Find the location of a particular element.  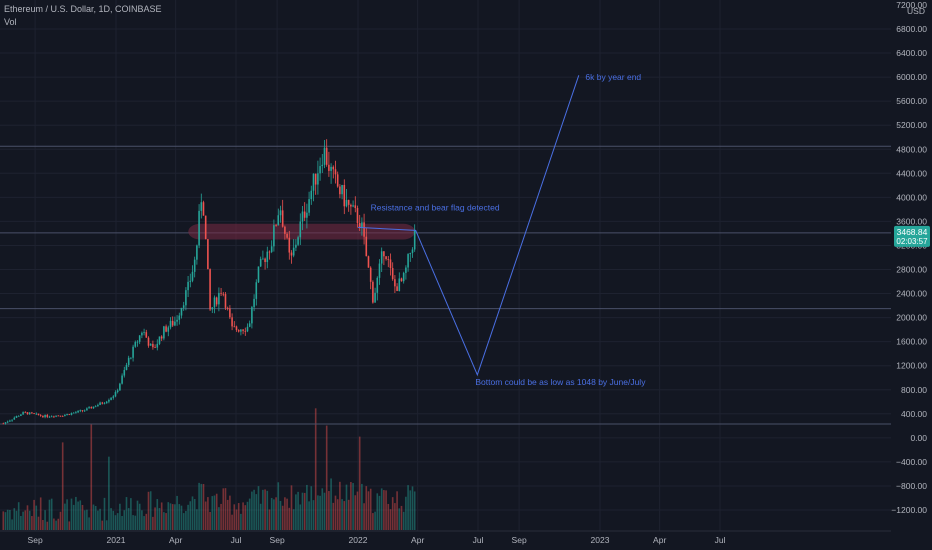

y-tick-label: −800.00 is located at coordinates (911, 486).